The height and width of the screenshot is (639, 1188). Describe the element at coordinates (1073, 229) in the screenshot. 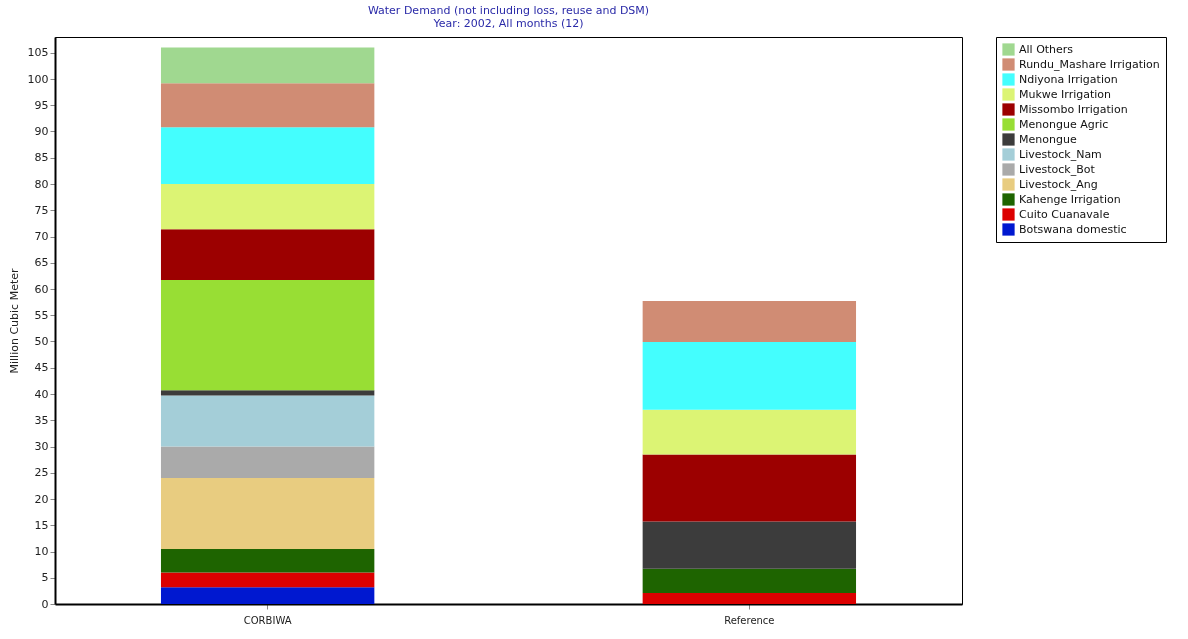

I see `legend-label: Botswana domestic` at that location.